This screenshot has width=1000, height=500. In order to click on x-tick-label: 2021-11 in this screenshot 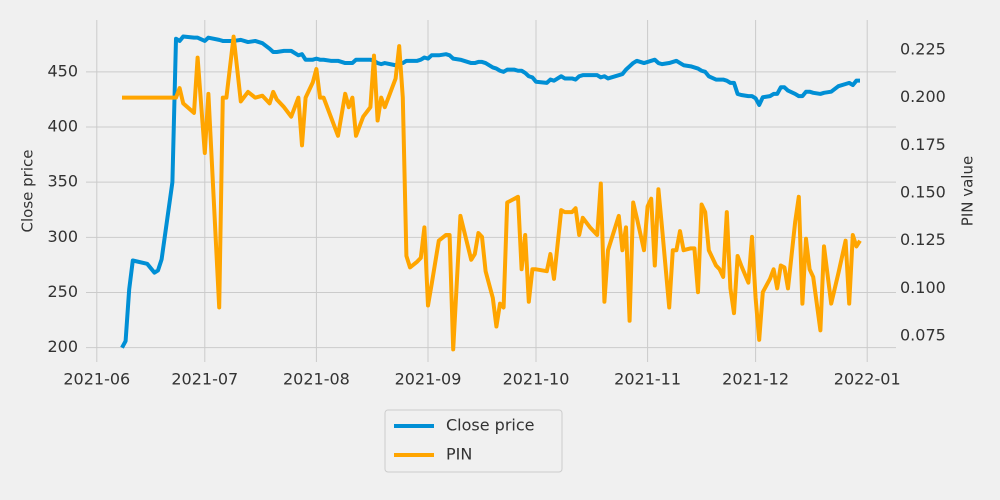, I will do `click(647, 379)`.